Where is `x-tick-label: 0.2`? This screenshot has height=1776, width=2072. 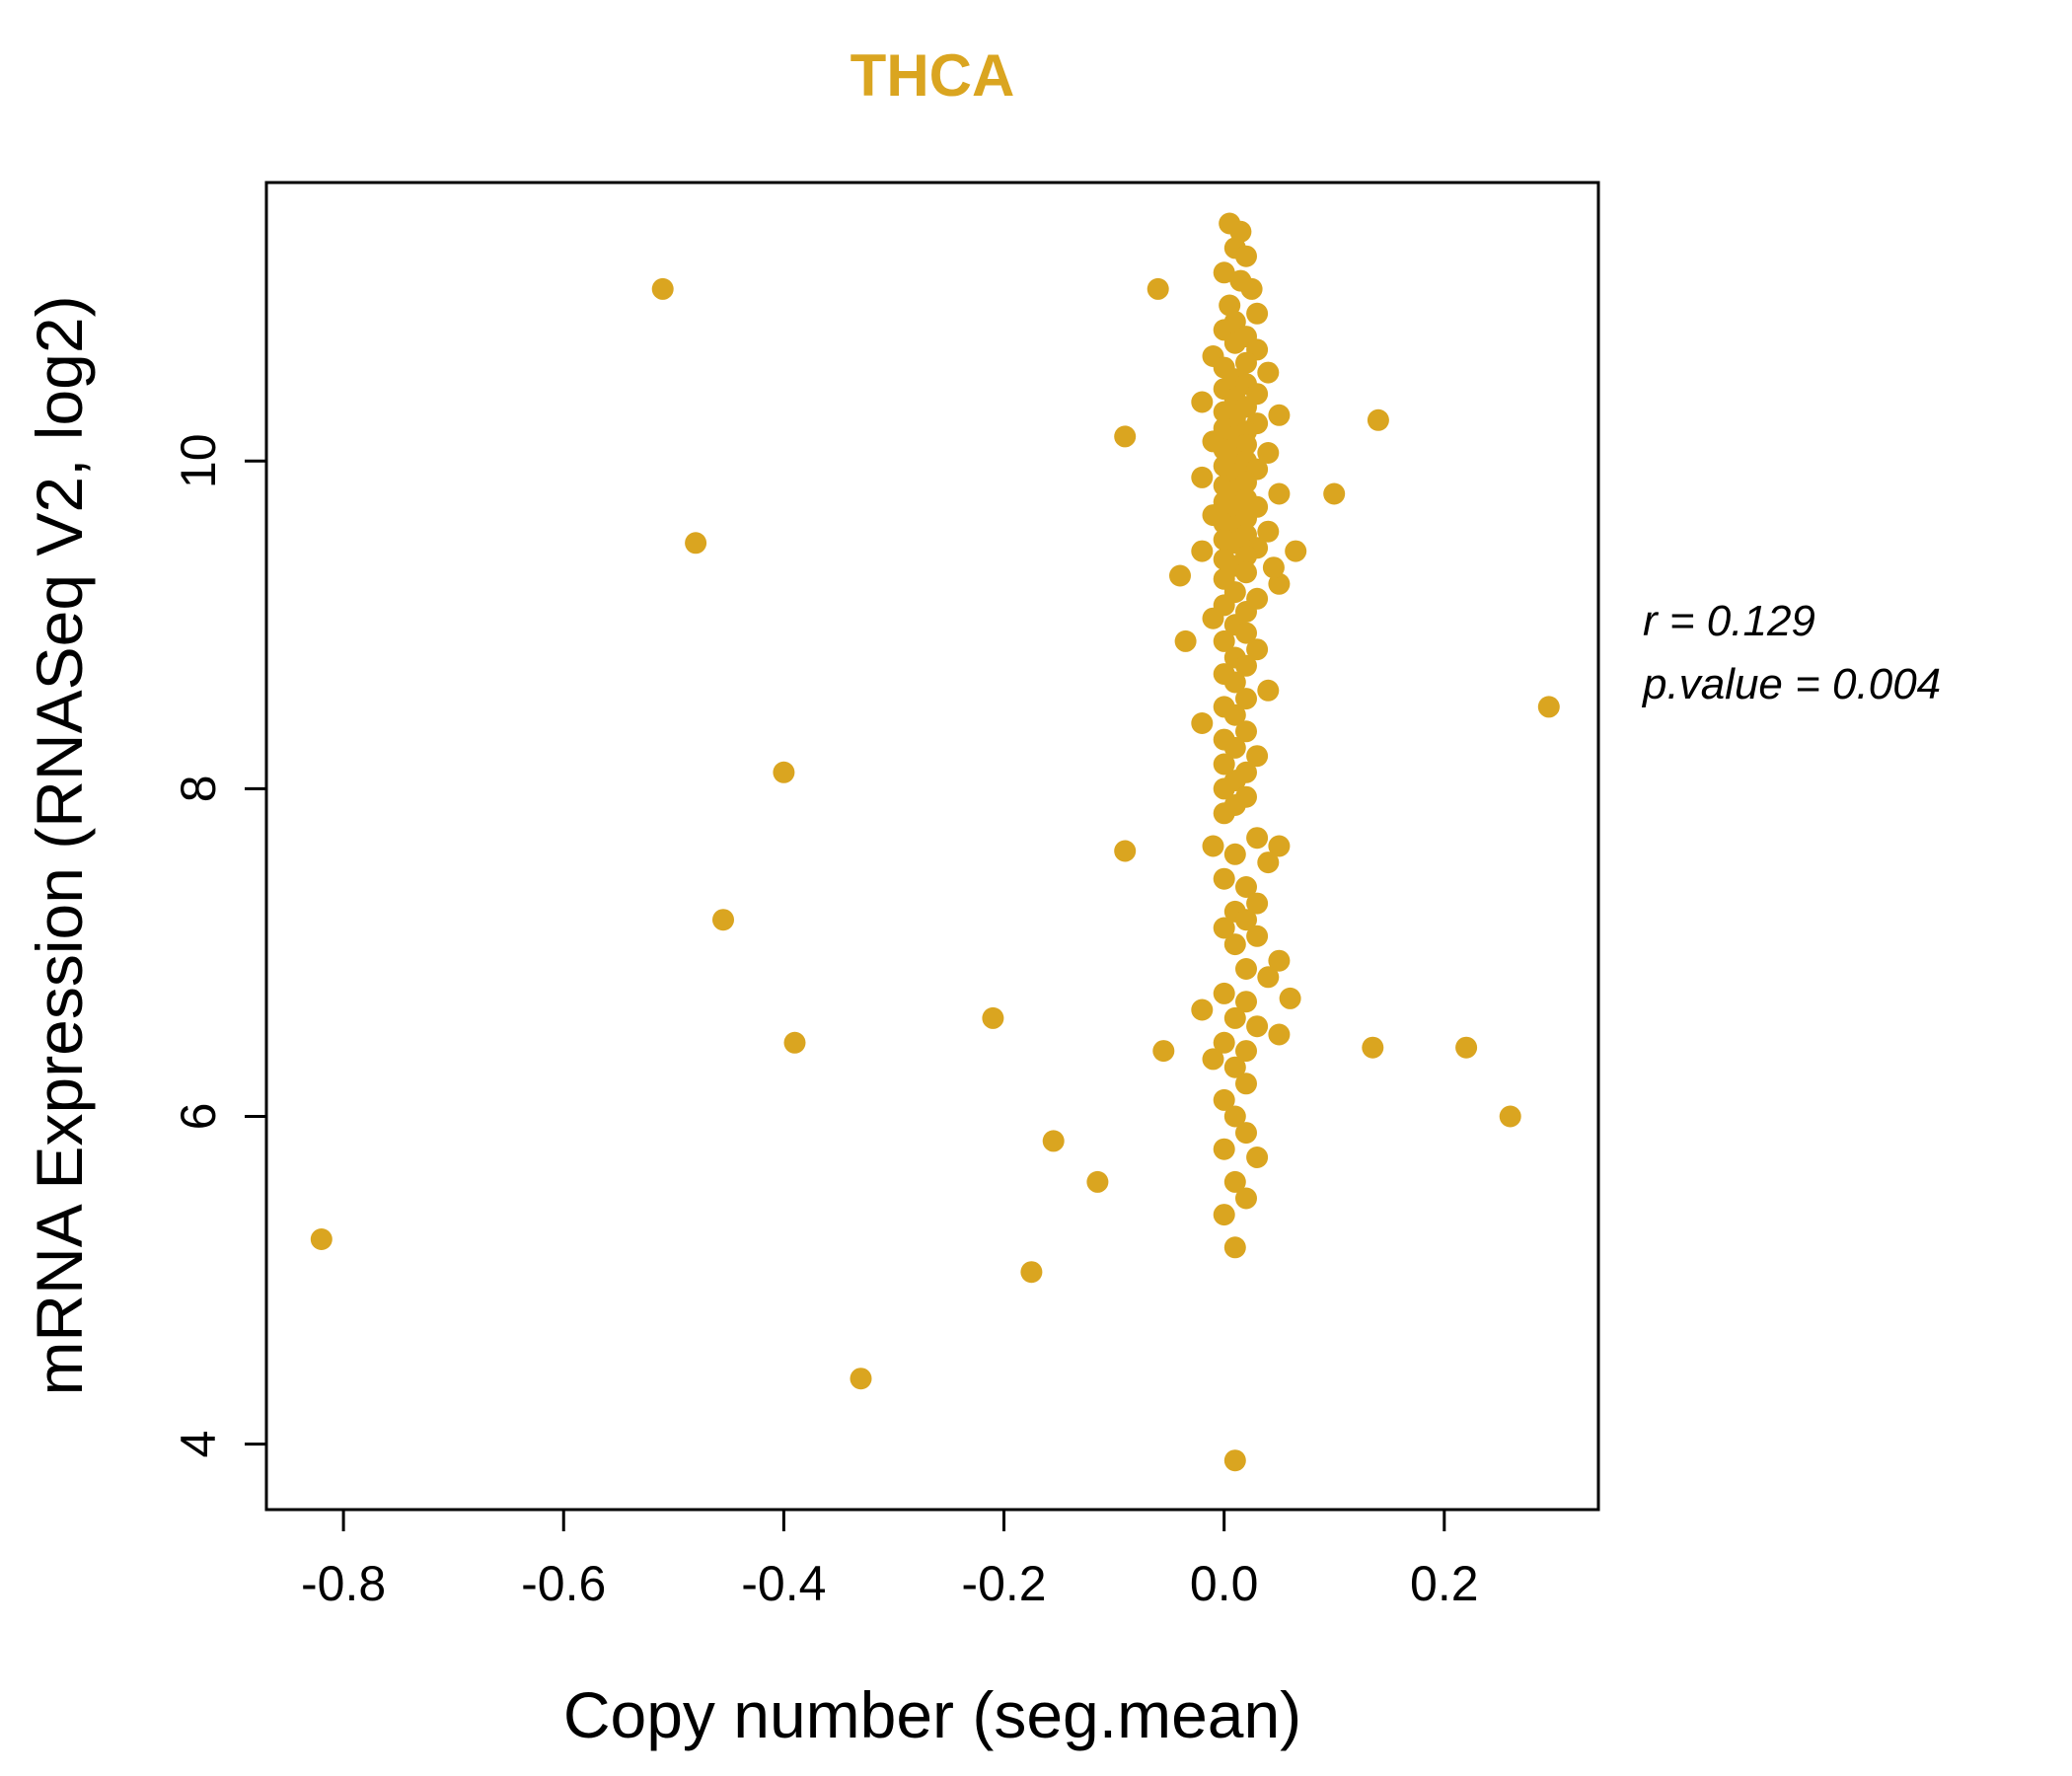
x-tick-label: 0.2 is located at coordinates (1445, 1584).